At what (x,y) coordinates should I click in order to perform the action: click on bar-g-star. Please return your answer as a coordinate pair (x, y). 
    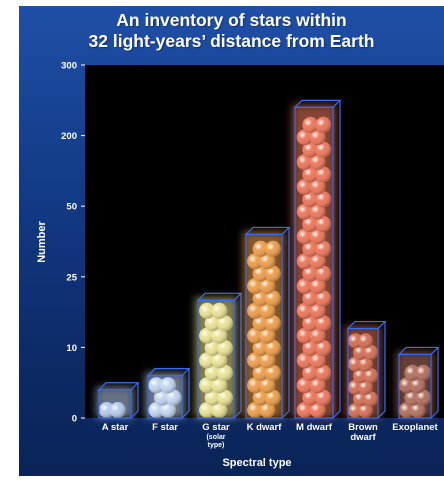
    Looking at the image, I should click on (219, 355).